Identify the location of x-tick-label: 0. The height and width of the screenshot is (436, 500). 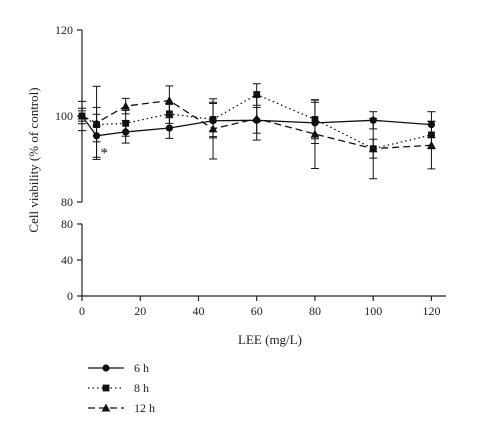
(82, 311).